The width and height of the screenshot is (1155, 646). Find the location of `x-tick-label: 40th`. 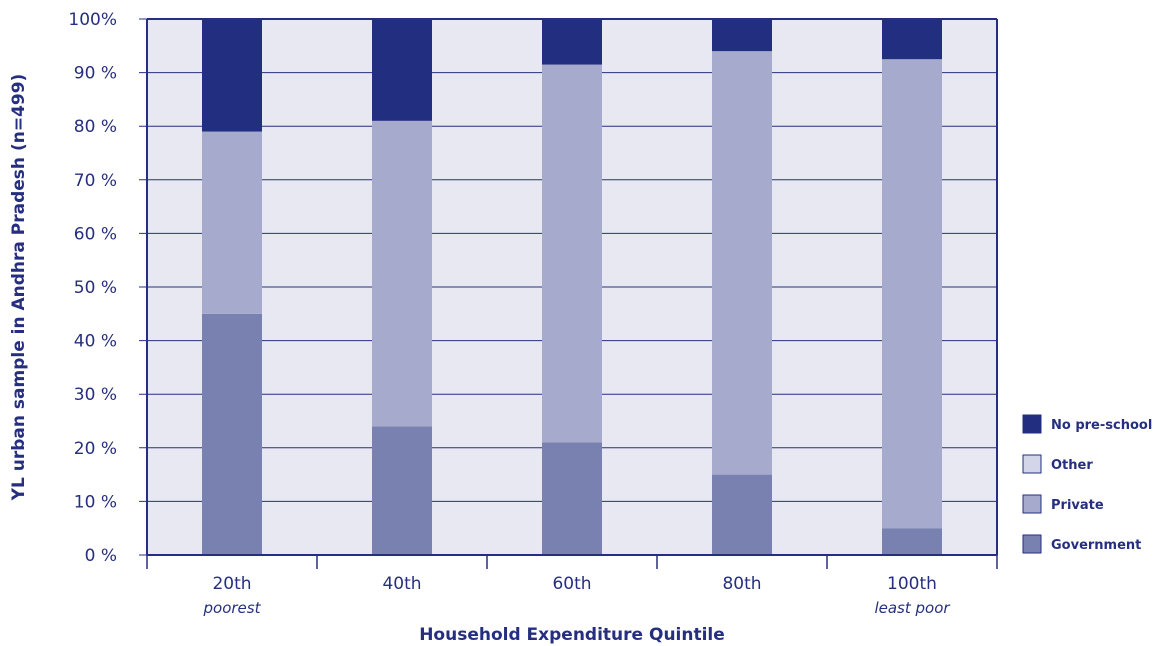

x-tick-label: 40th is located at coordinates (401, 584).